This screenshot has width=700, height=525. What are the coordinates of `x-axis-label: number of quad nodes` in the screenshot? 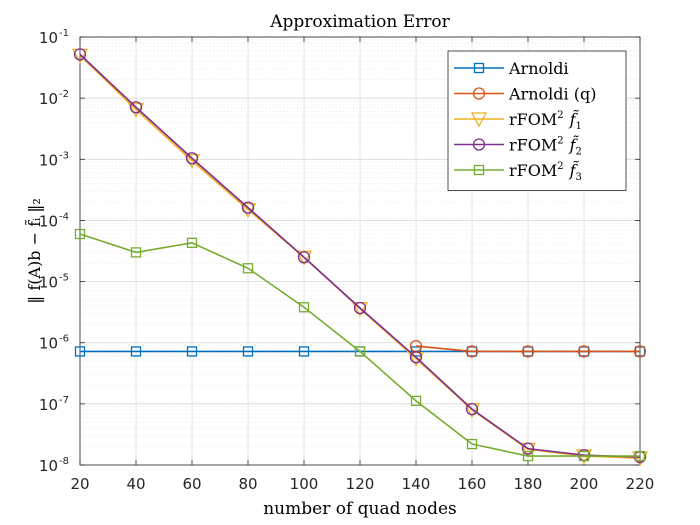 It's located at (360, 509).